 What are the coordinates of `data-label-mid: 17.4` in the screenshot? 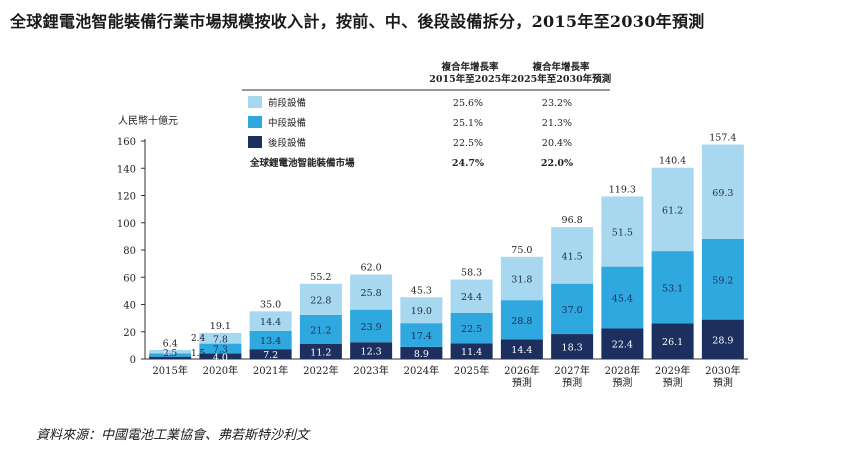 It's located at (421, 336).